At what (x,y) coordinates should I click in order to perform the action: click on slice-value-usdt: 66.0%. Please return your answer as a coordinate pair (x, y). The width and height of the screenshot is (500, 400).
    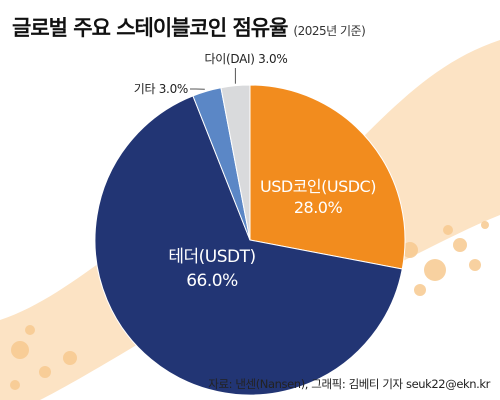
    Looking at the image, I should click on (212, 281).